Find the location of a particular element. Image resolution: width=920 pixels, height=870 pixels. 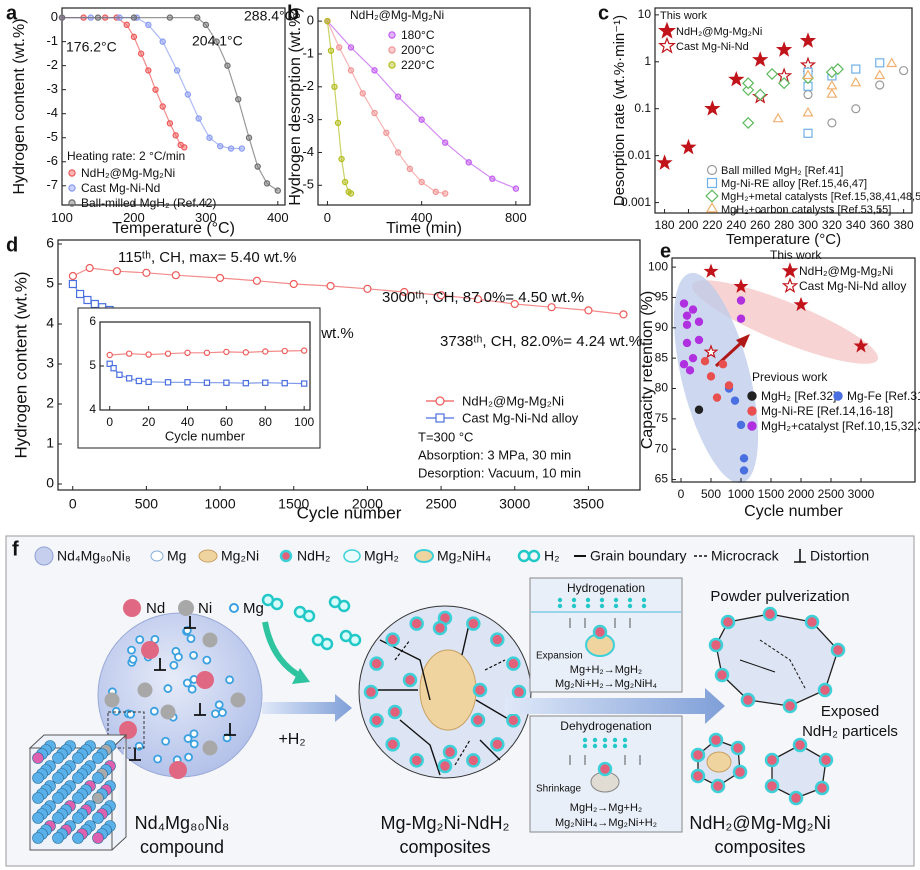

note: Desorption: Vacuum, 10 min is located at coordinates (499, 472).